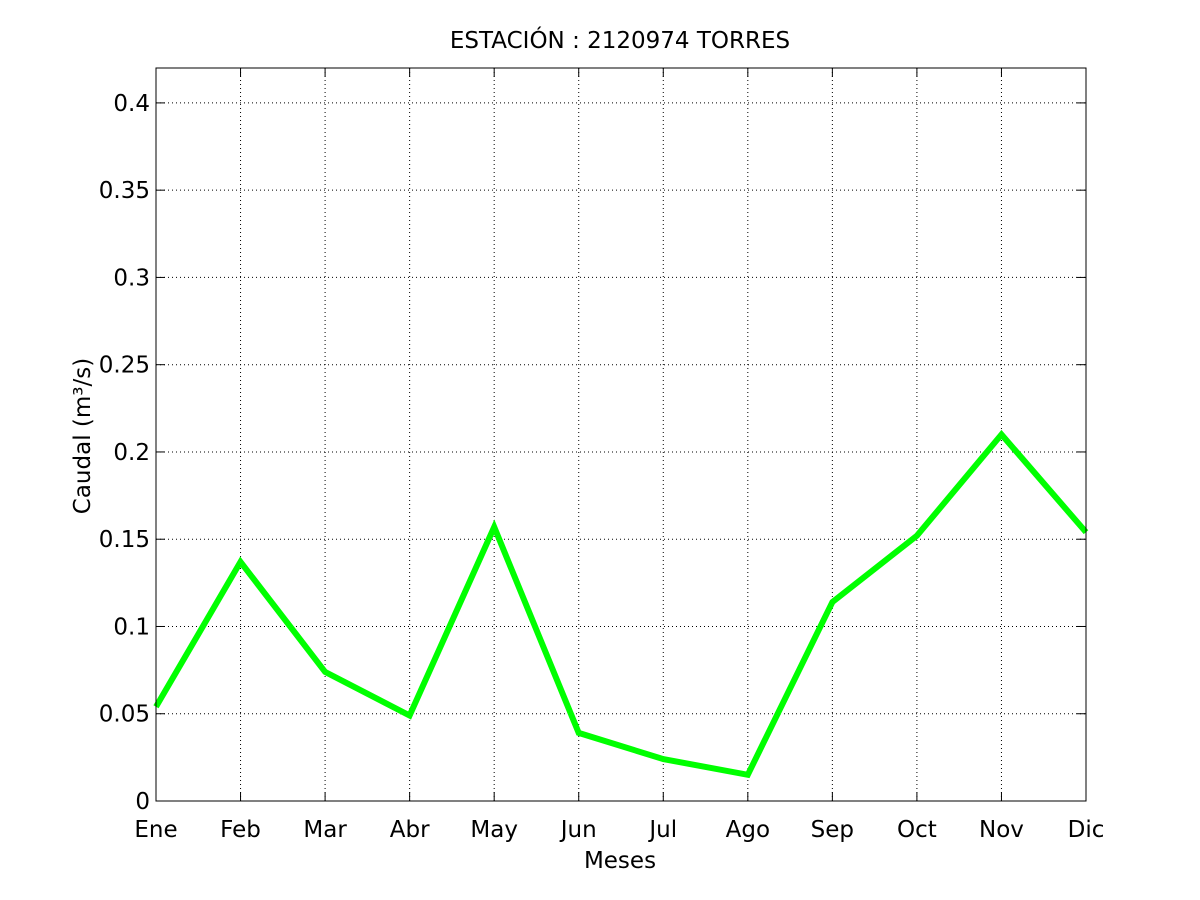 Image resolution: width=1200 pixels, height=900 pixels. I want to click on y-tick-label: 0.3, so click(131, 278).